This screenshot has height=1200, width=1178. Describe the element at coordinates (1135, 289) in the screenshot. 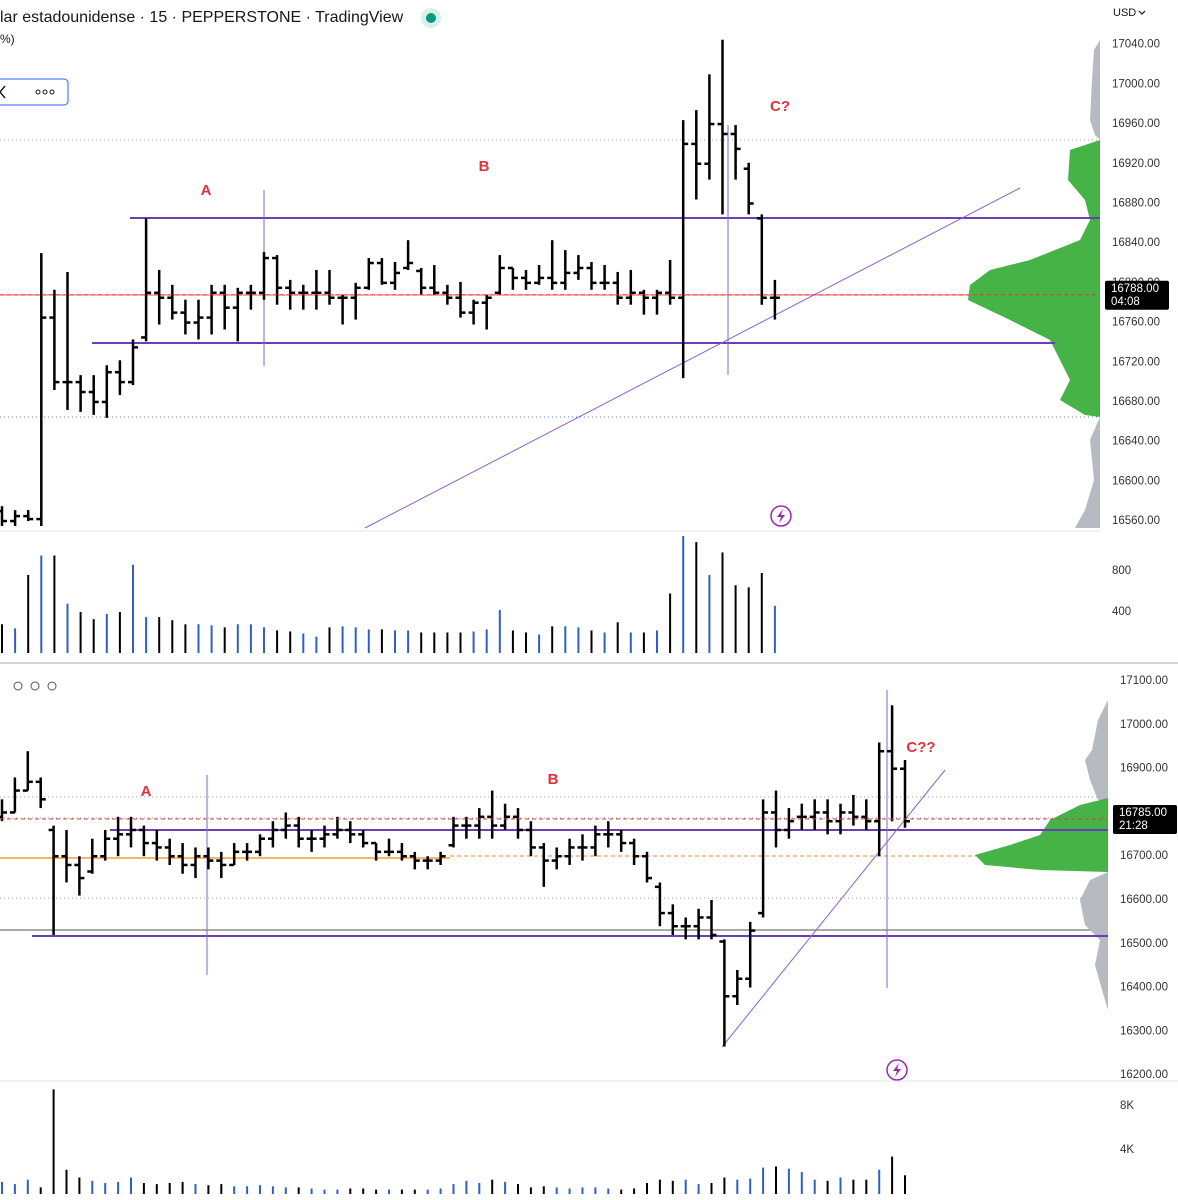

I see `last-price-label: 16788.00` at that location.